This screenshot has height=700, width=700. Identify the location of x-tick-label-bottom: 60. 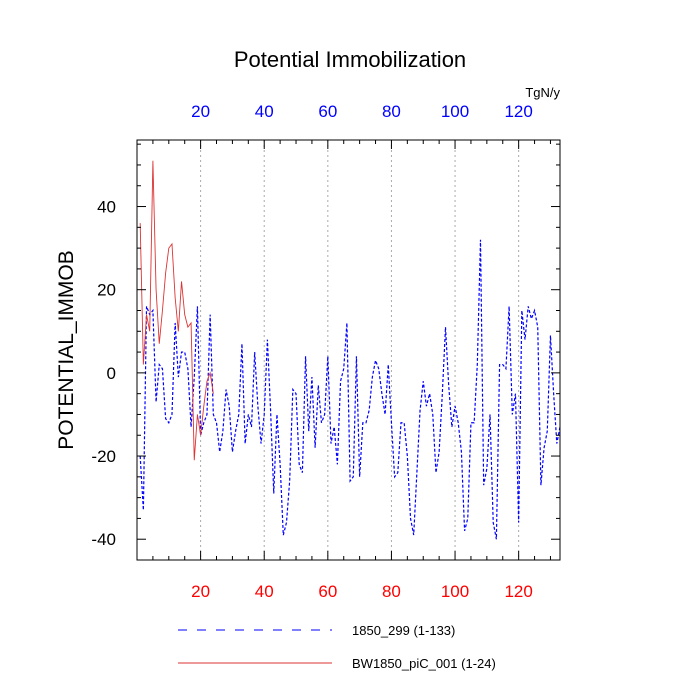
(327, 591).